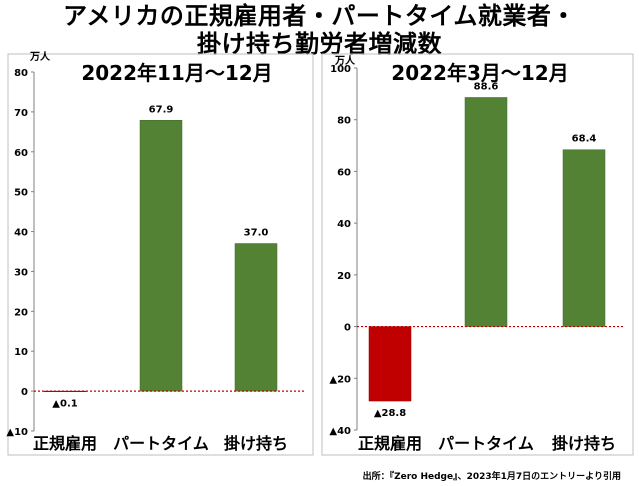  What do you see at coordinates (319, 16) in the screenshot?
I see `chart-title-line1: アメリカの正規雇用者・パートタイム就業者・` at bounding box center [319, 16].